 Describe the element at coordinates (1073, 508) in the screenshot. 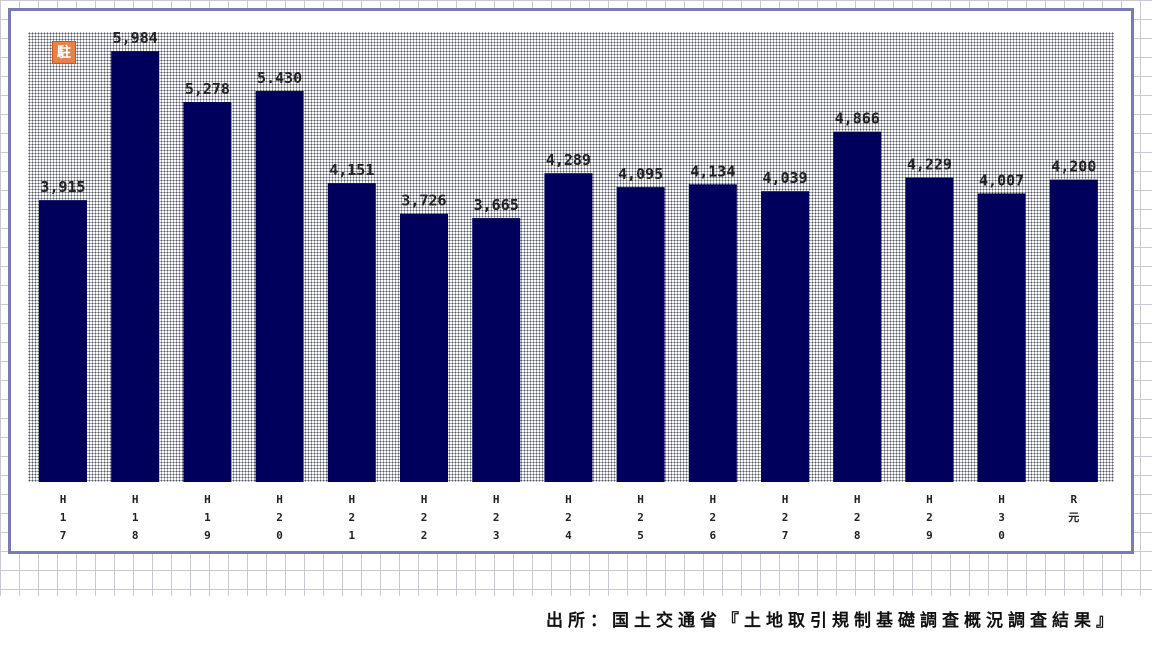

I see `x-tick-label: R元` at that location.